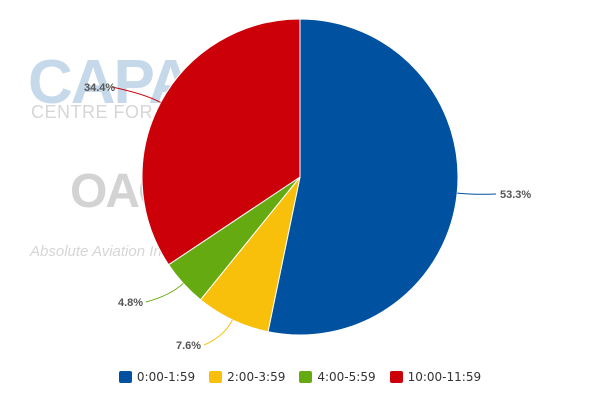 Image resolution: width=600 pixels, height=400 pixels. What do you see at coordinates (130, 303) in the screenshot?
I see `data-label: 4.8%` at bounding box center [130, 303].